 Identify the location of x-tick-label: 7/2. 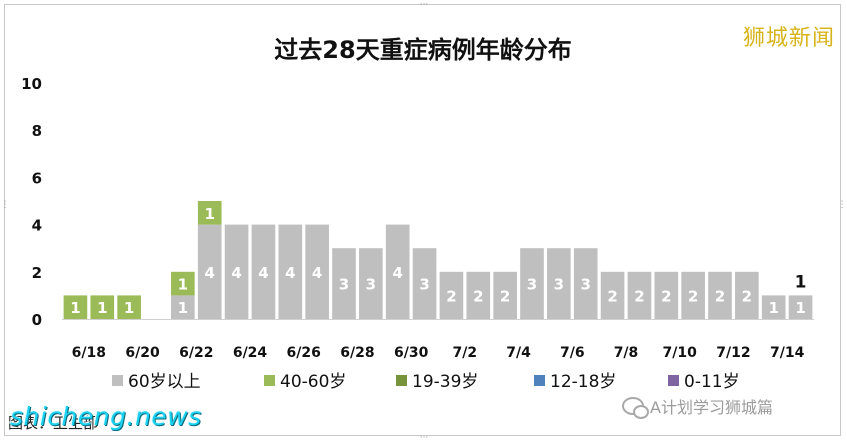
(465, 353).